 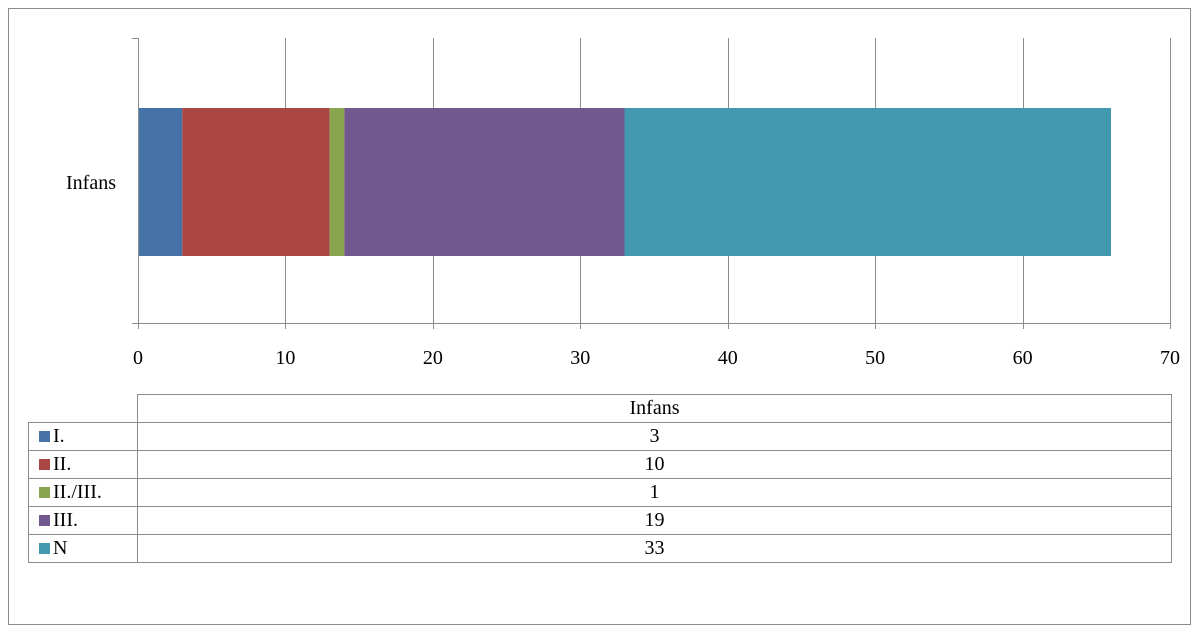 What do you see at coordinates (65, 520) in the screenshot?
I see `series-name: III.` at bounding box center [65, 520].